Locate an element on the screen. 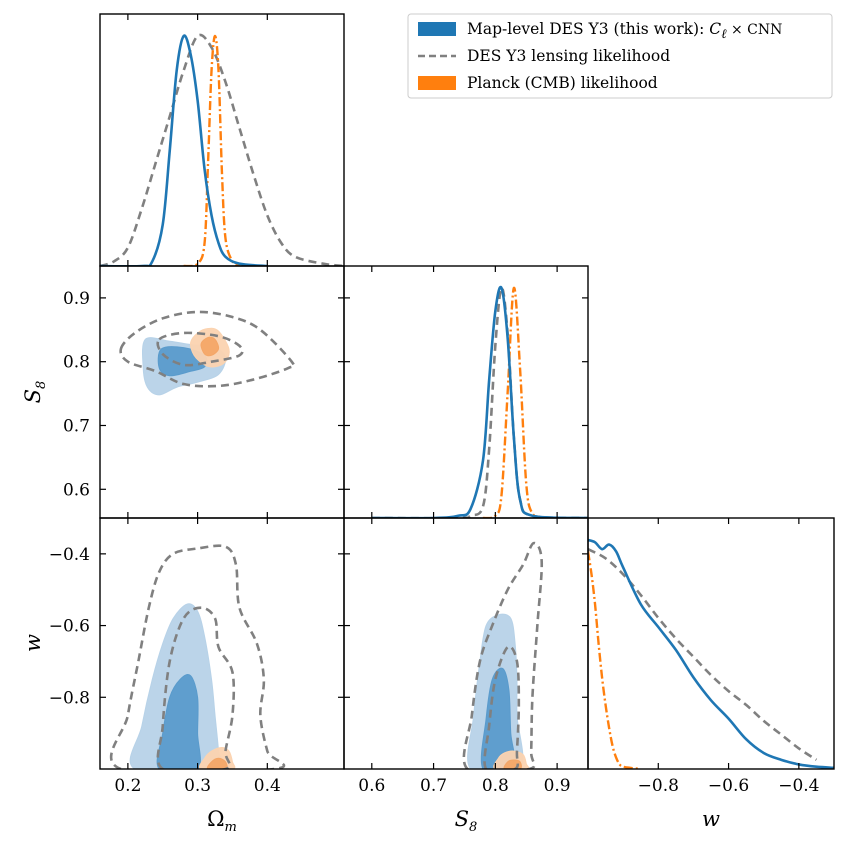 The height and width of the screenshot is (844, 848). x-tick-label-w: −0.8 is located at coordinates (658, 786).